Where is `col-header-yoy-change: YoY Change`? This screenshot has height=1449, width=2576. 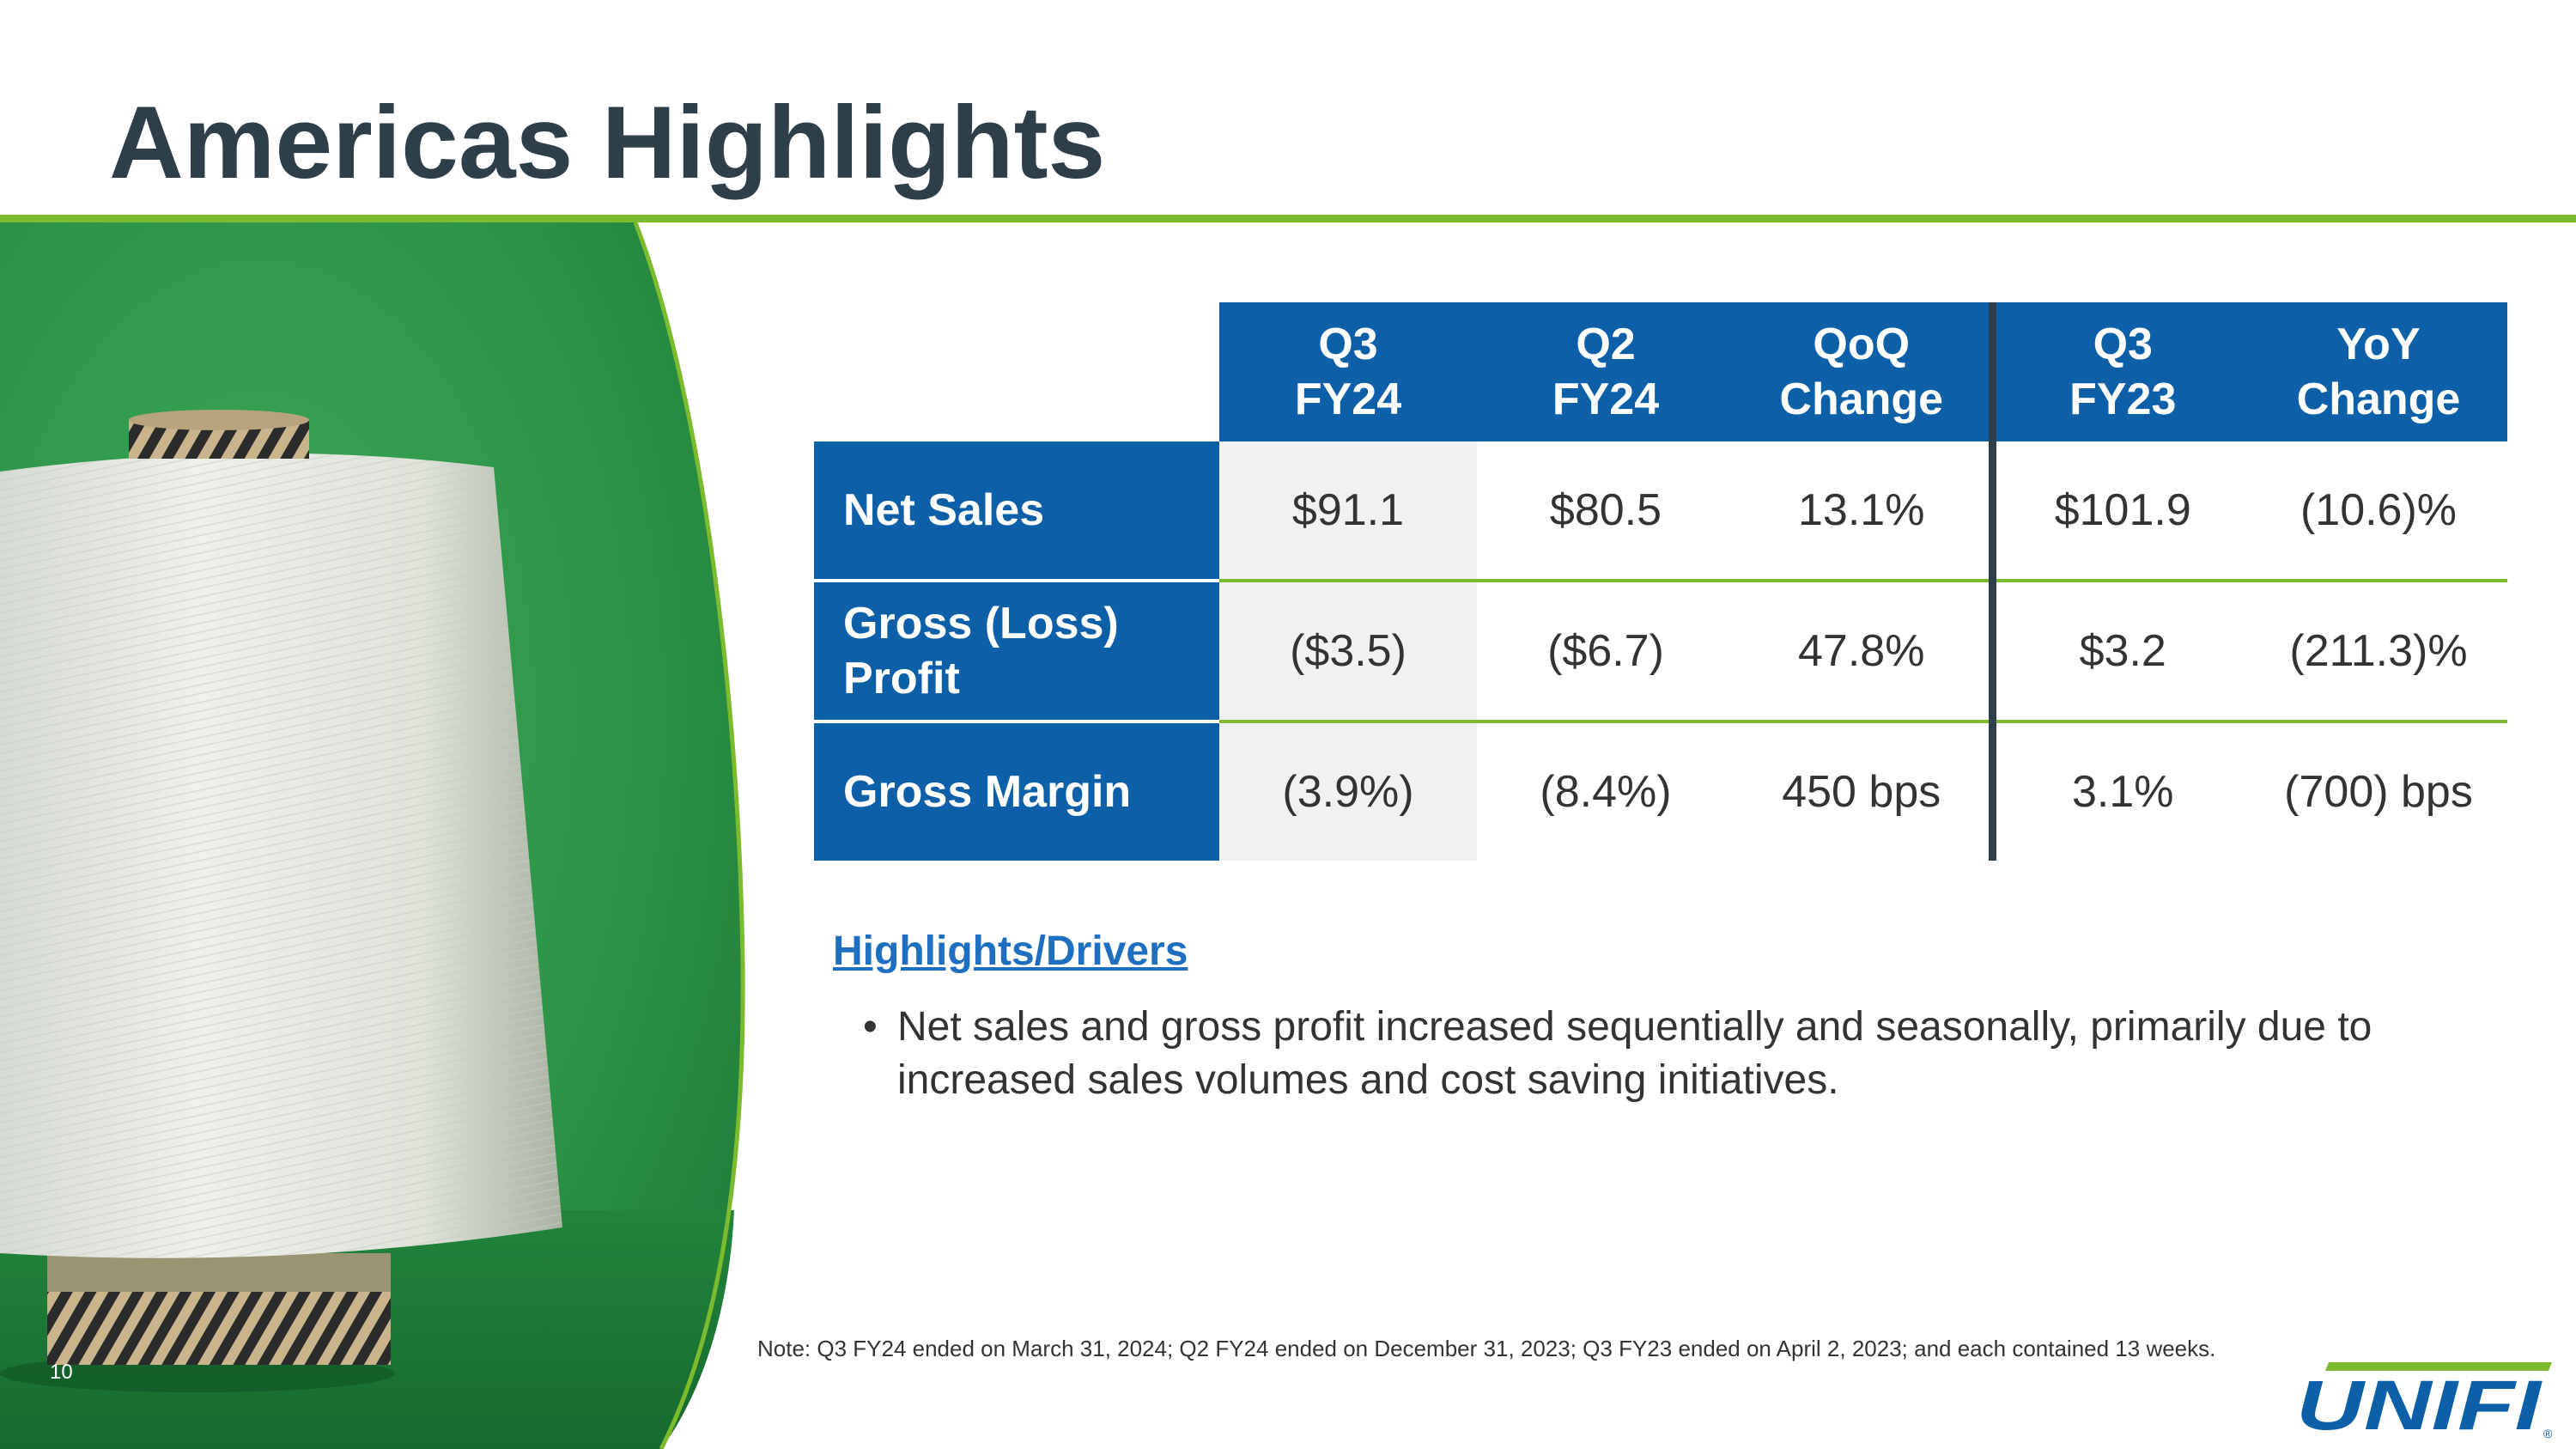 col-header-yoy-change: YoY Change is located at coordinates (2378, 371).